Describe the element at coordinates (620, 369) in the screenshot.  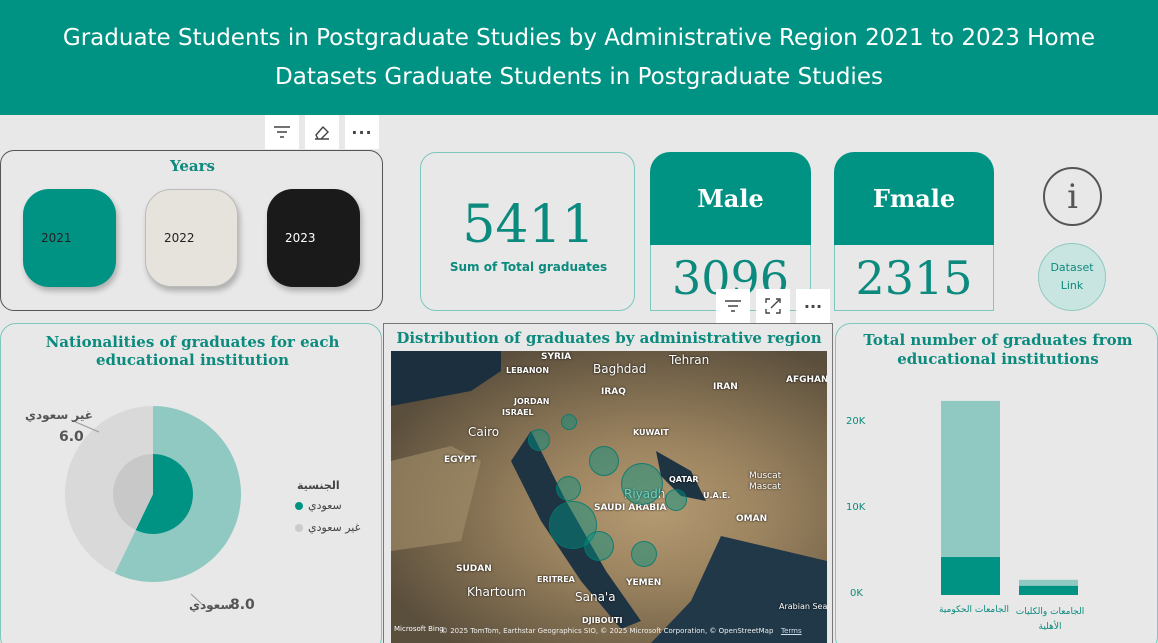
I see `map-city-baghdad: Baghdad` at that location.